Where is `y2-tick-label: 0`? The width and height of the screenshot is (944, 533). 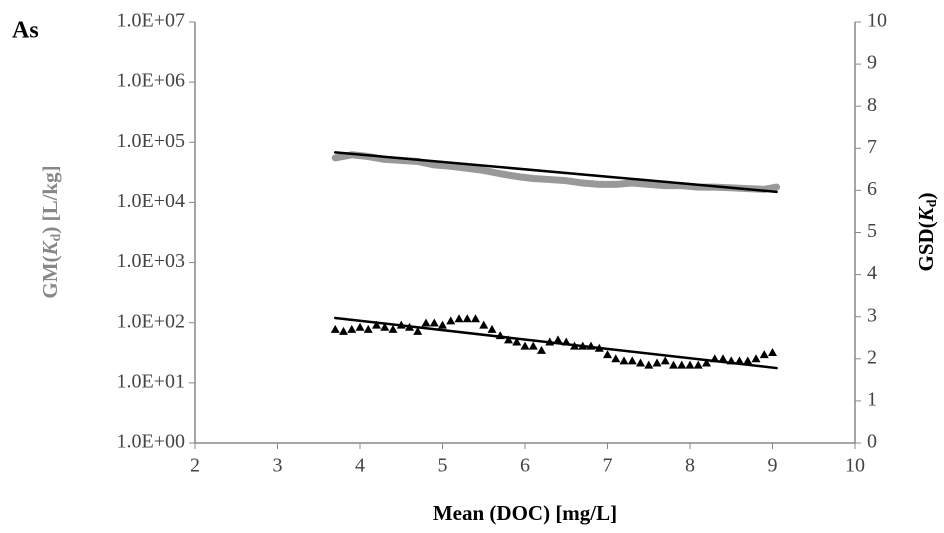
y2-tick-label: 0 is located at coordinates (872, 442).